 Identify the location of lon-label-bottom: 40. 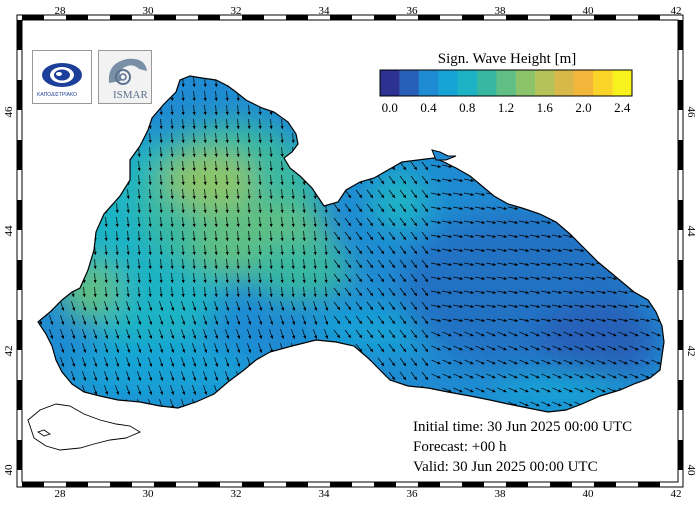
(589, 494).